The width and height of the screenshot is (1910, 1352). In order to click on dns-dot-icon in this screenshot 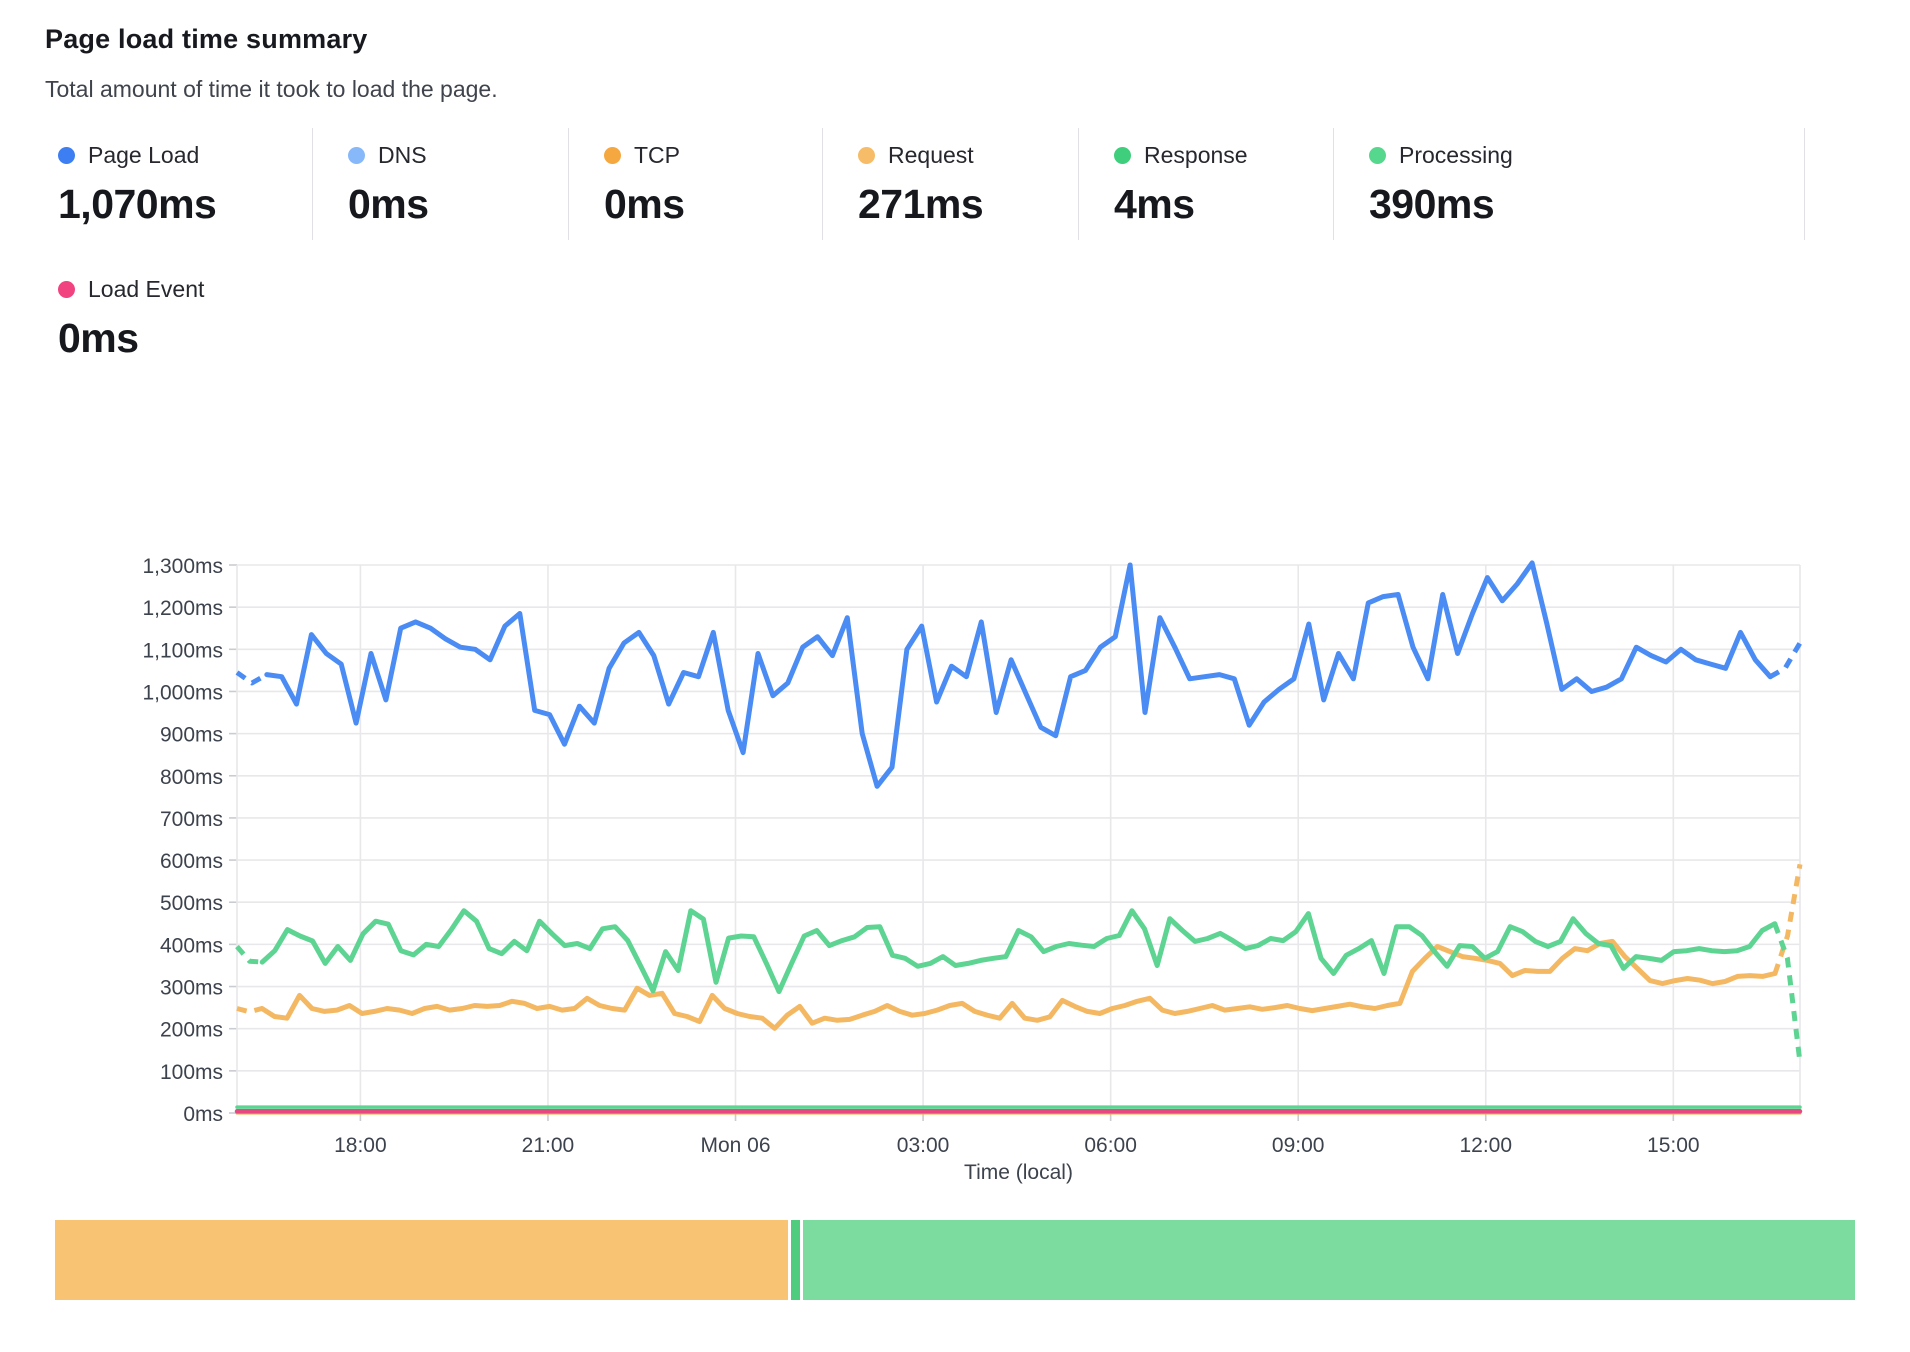, I will do `click(356, 155)`.